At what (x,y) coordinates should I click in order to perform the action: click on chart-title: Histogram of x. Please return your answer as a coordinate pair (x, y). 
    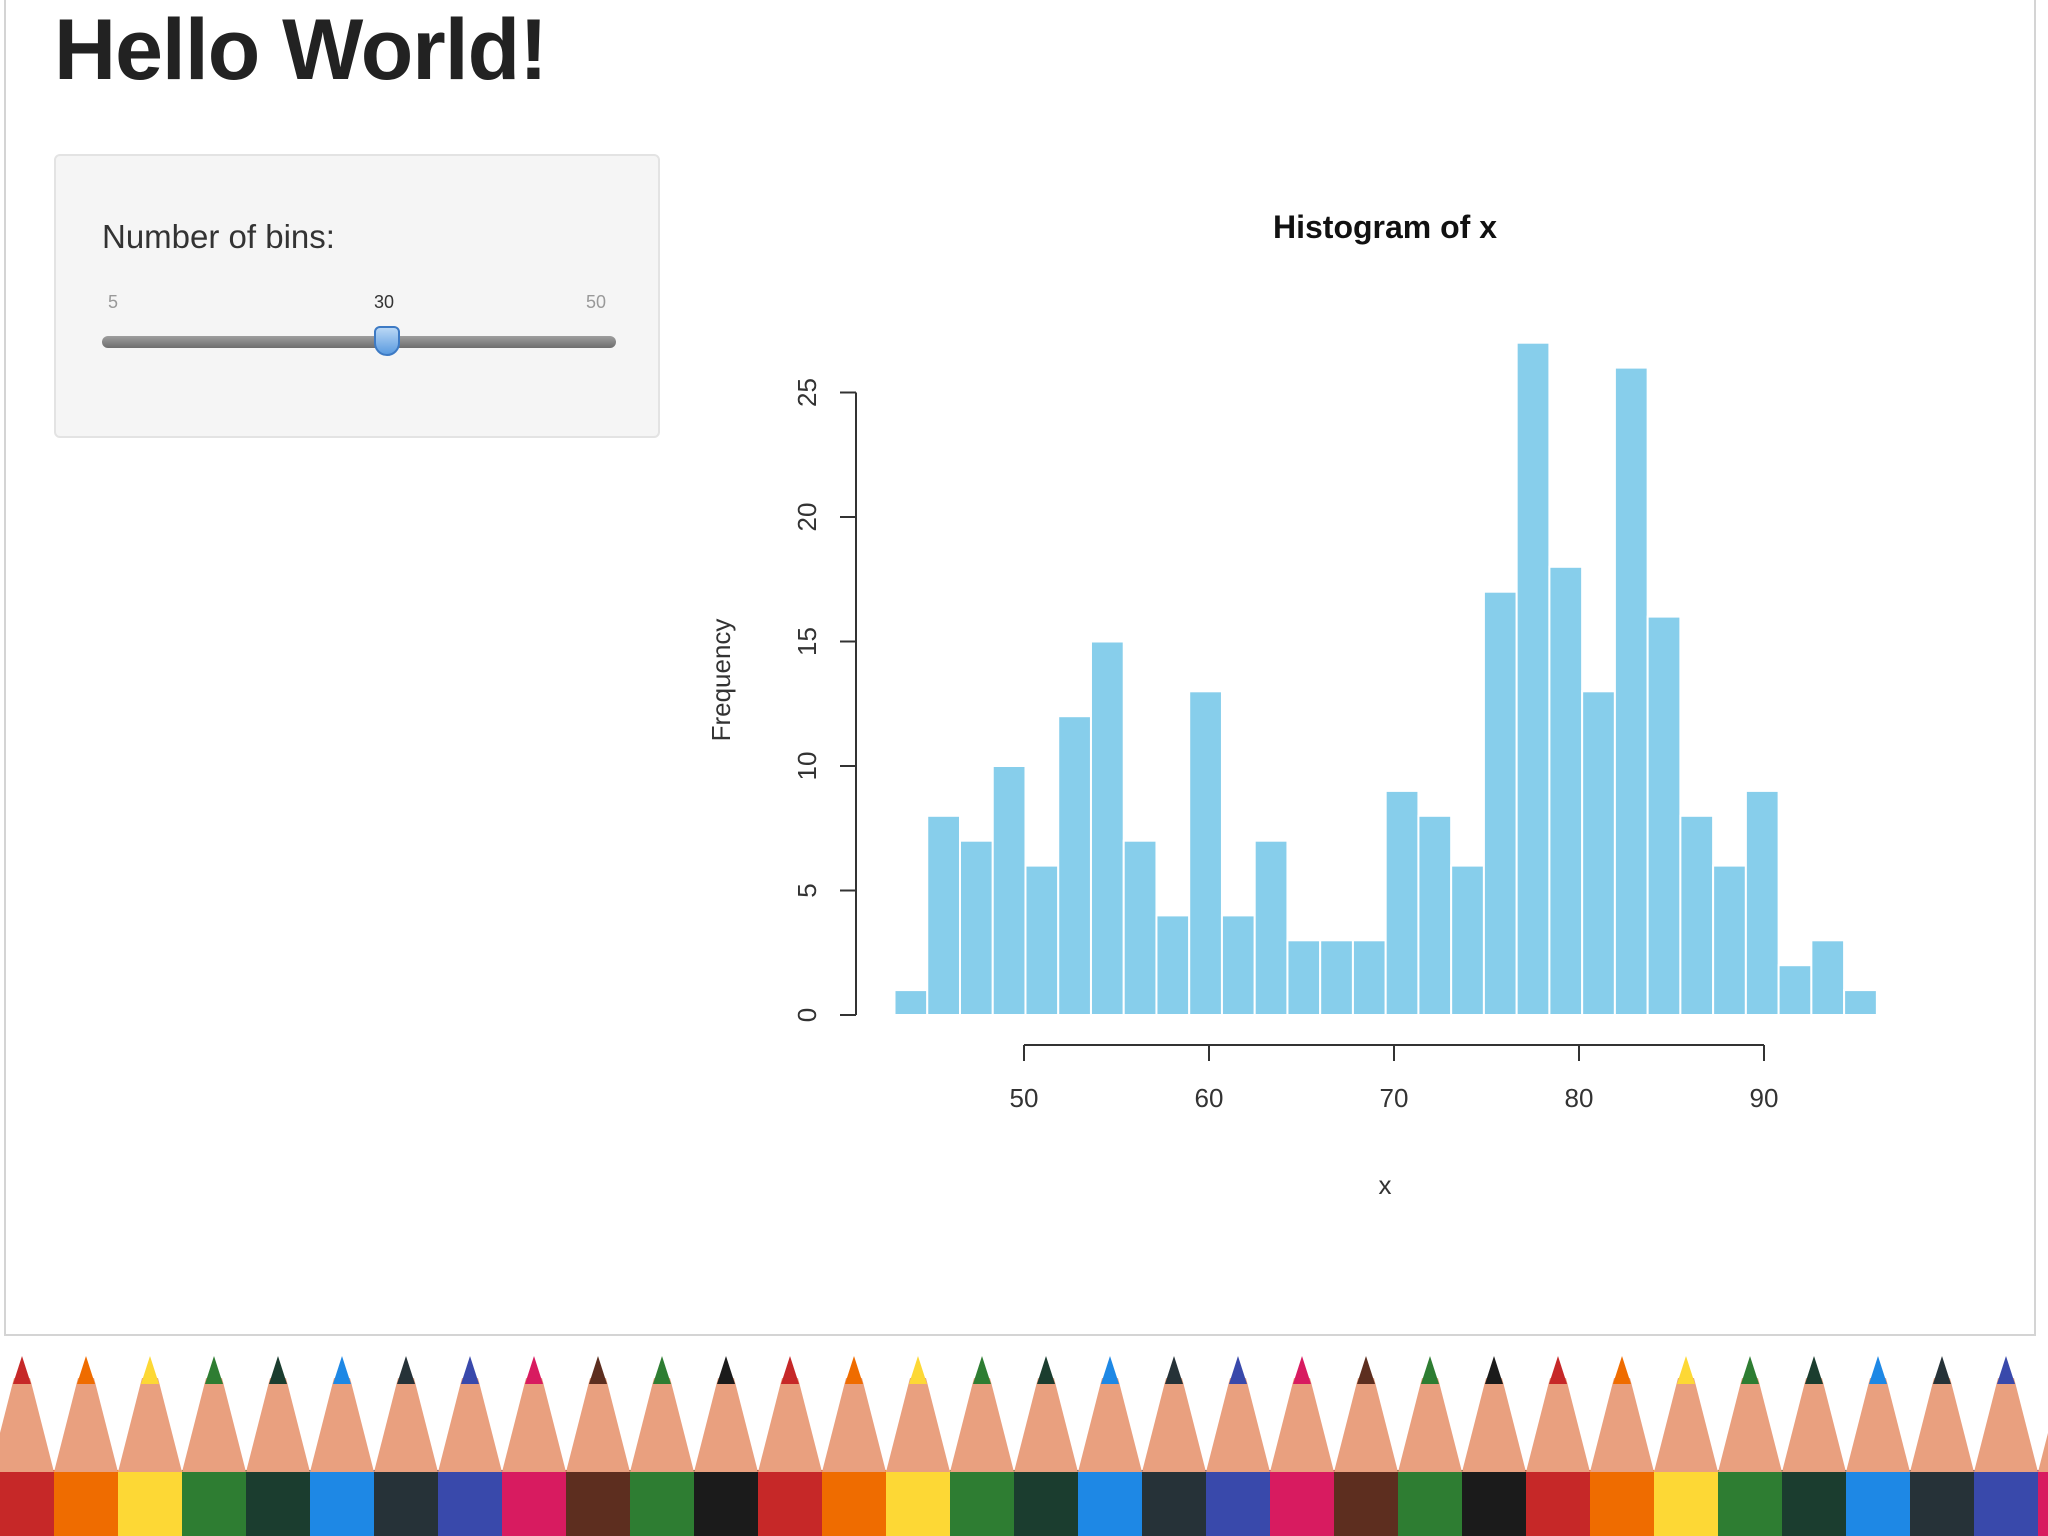
    Looking at the image, I should click on (1385, 227).